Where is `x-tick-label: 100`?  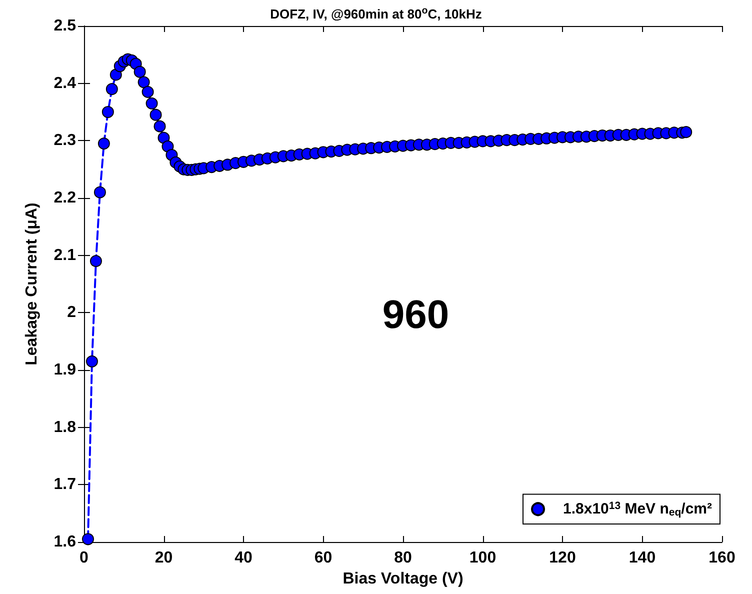 x-tick-label: 100 is located at coordinates (482, 558).